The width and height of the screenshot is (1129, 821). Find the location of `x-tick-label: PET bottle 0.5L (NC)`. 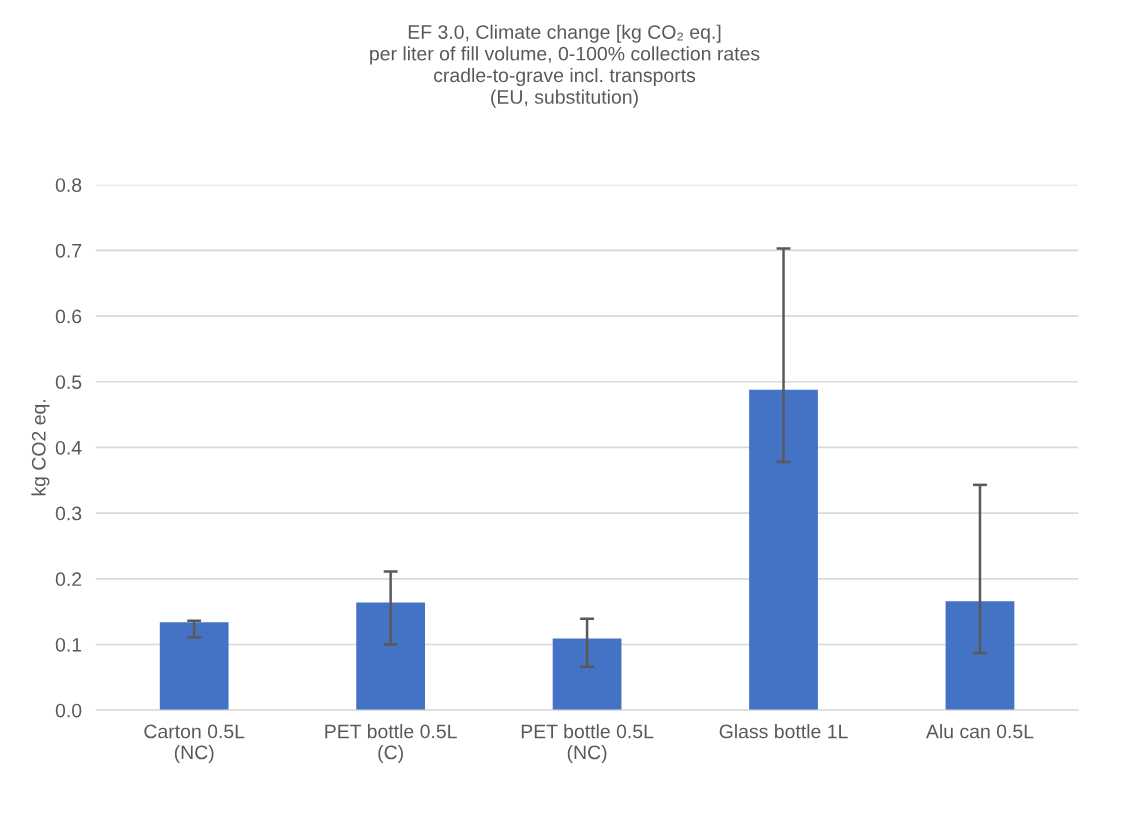

x-tick-label: PET bottle 0.5L (NC) is located at coordinates (587, 744).